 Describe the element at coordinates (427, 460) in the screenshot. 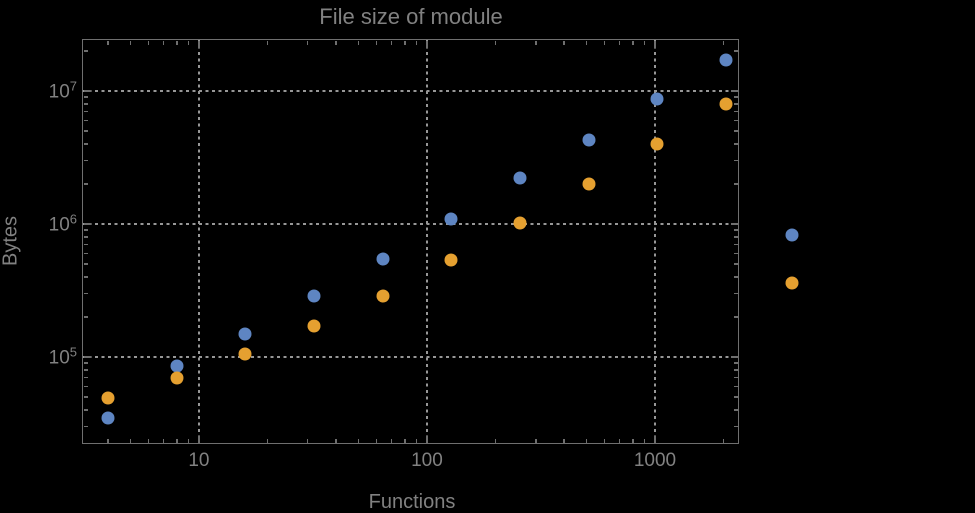

I see `x-tick-label: 100` at that location.